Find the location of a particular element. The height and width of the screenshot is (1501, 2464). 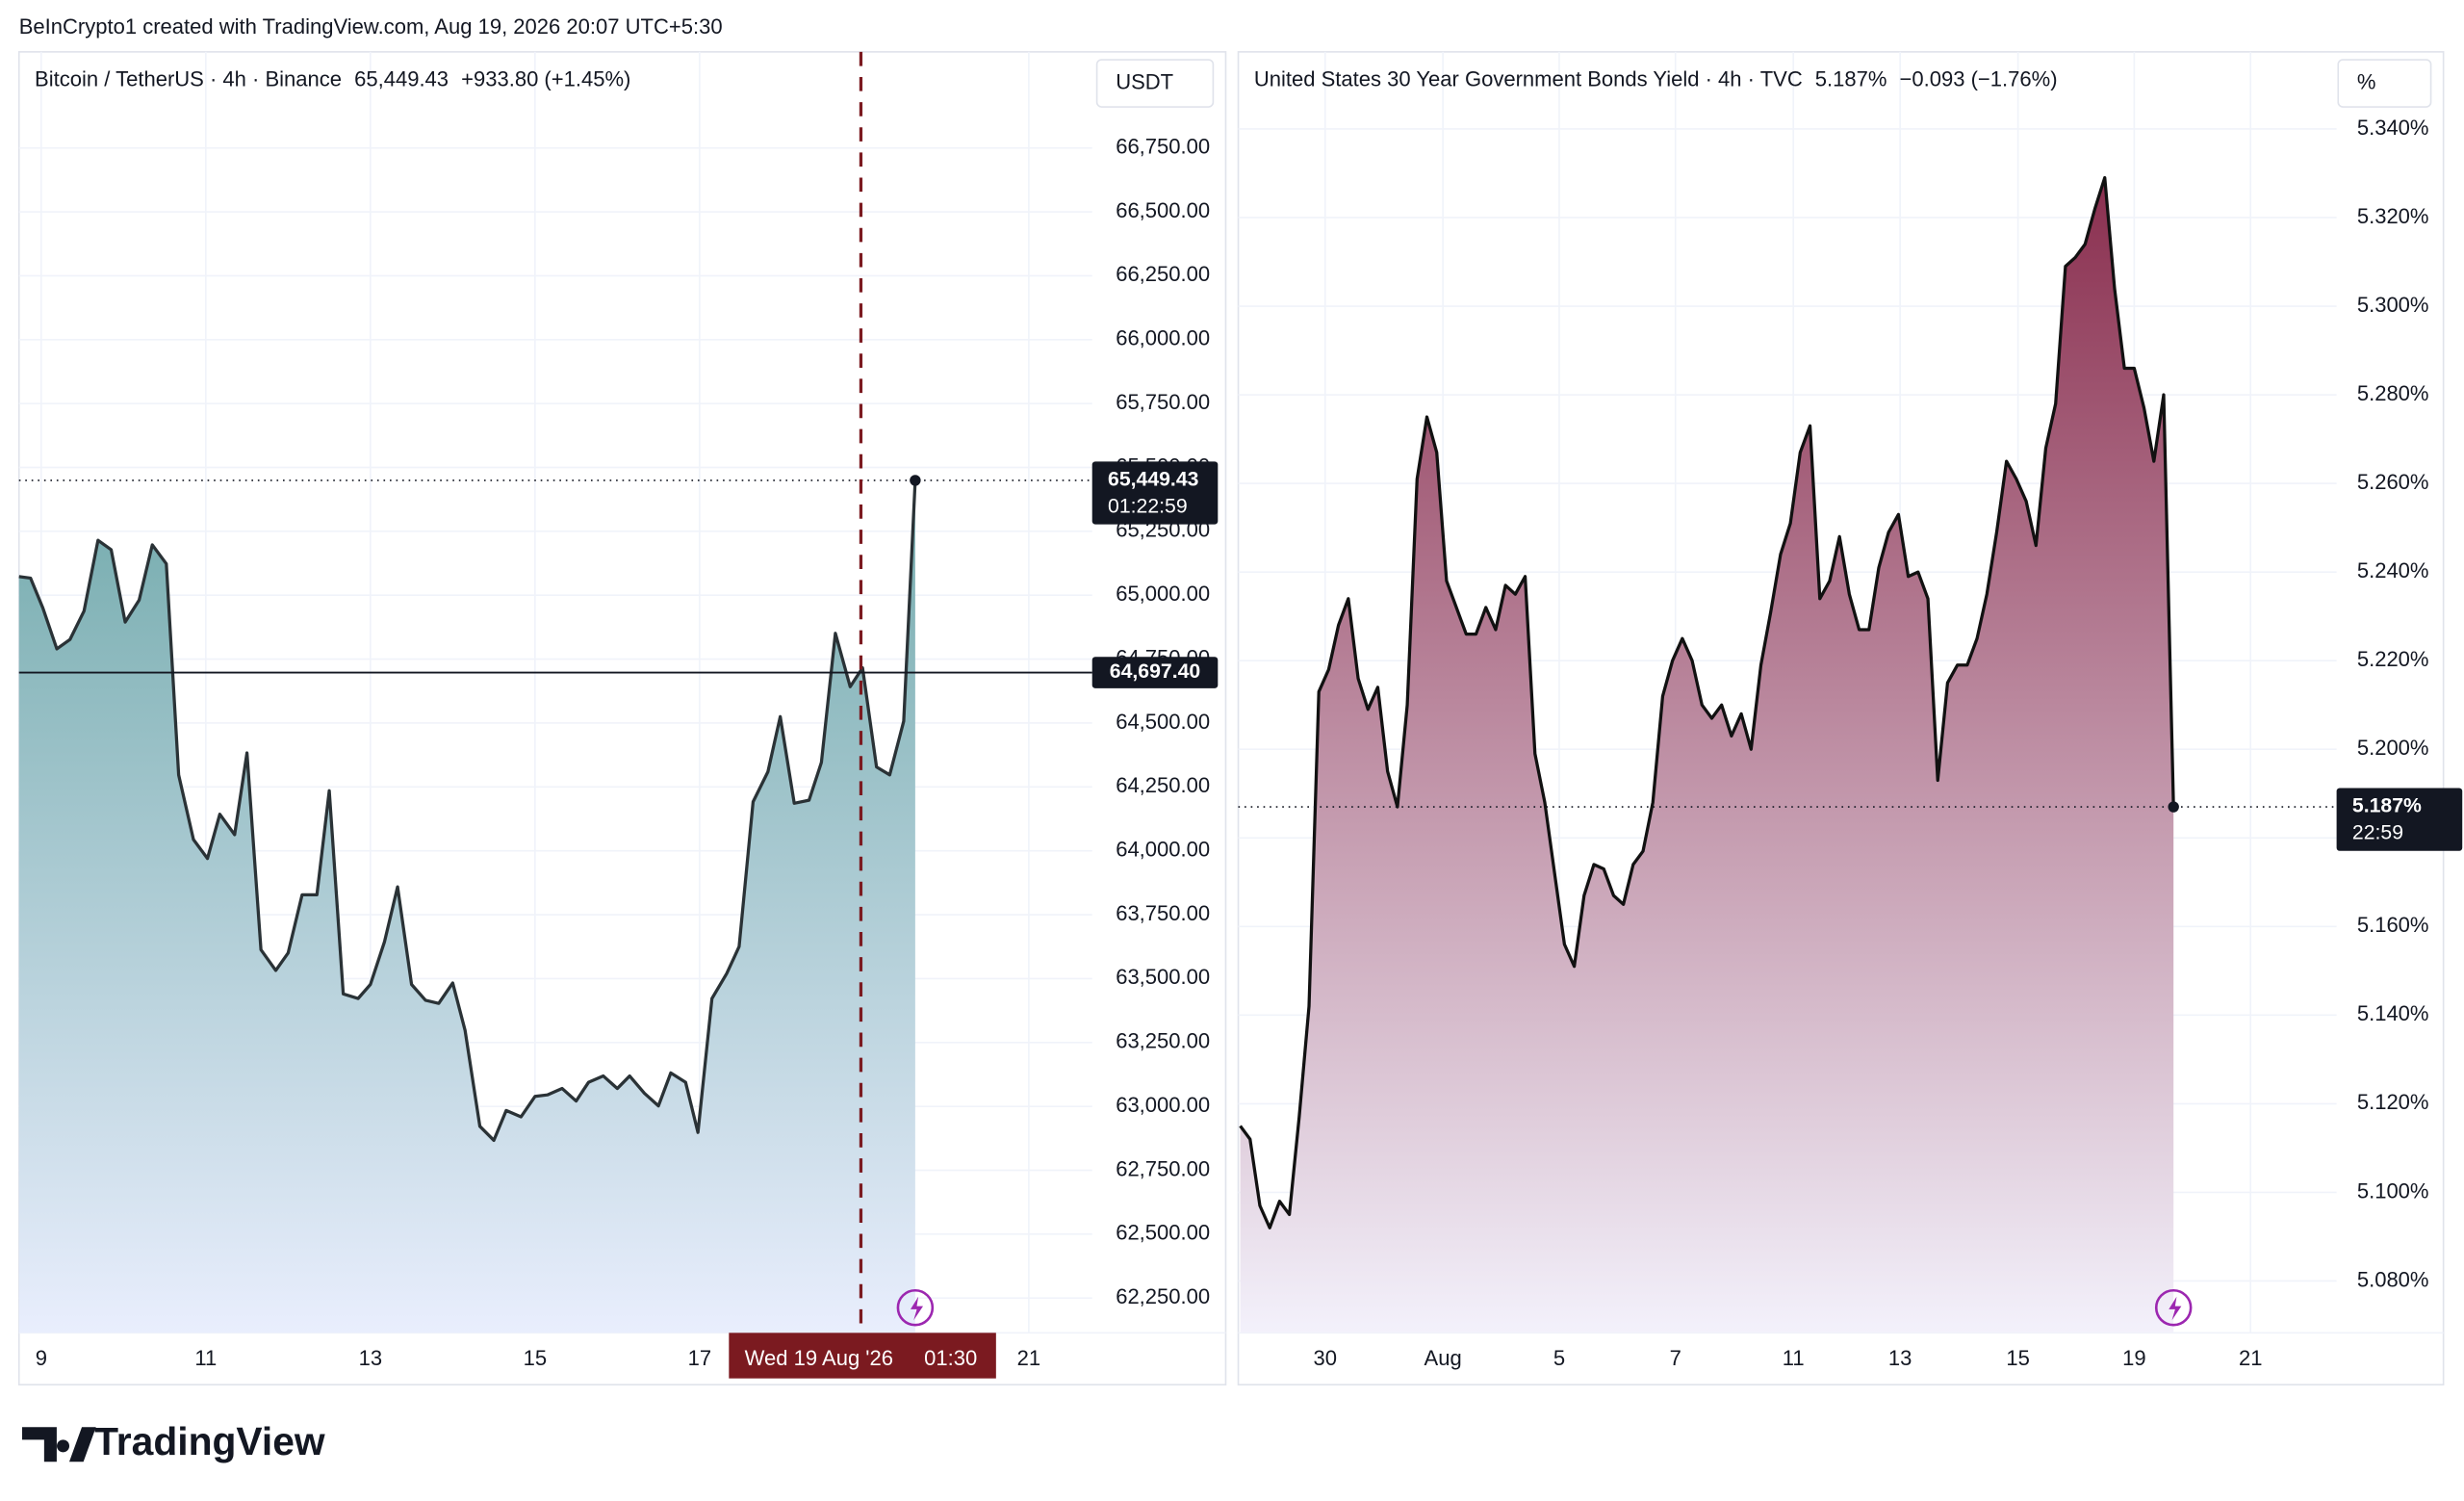

y-tick-label: 5.280% is located at coordinates (2393, 393).